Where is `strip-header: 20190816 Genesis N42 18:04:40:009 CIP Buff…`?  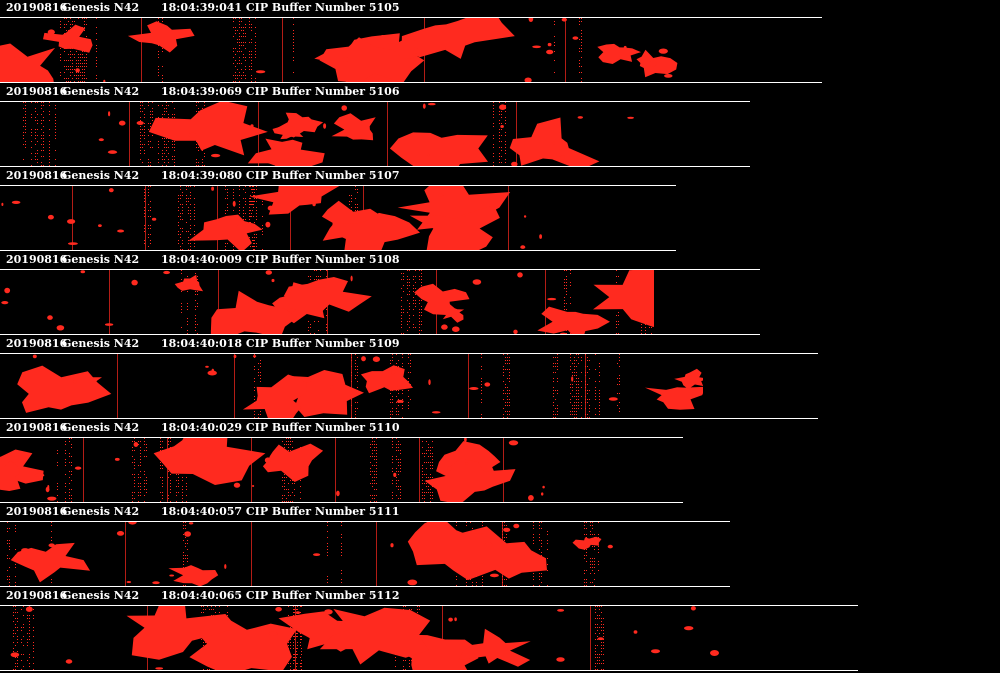 strip-header: 20190816 Genesis N42 18:04:40:009 CIP Buff… is located at coordinates (500, 260).